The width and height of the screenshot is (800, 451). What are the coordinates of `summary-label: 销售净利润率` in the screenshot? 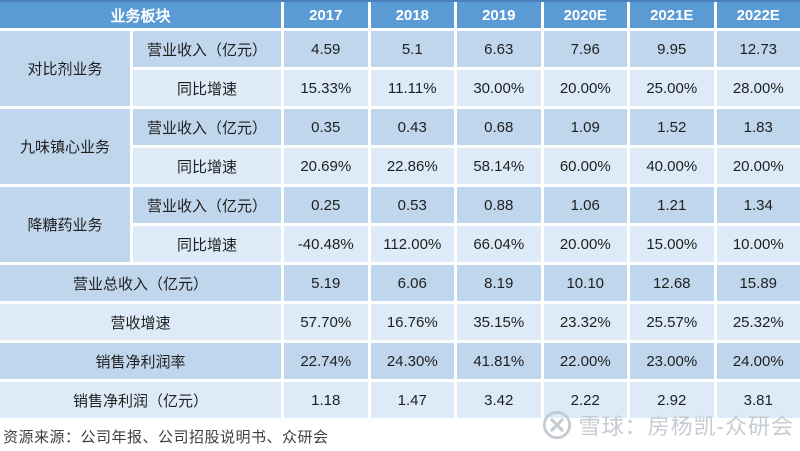 It's located at (140, 361).